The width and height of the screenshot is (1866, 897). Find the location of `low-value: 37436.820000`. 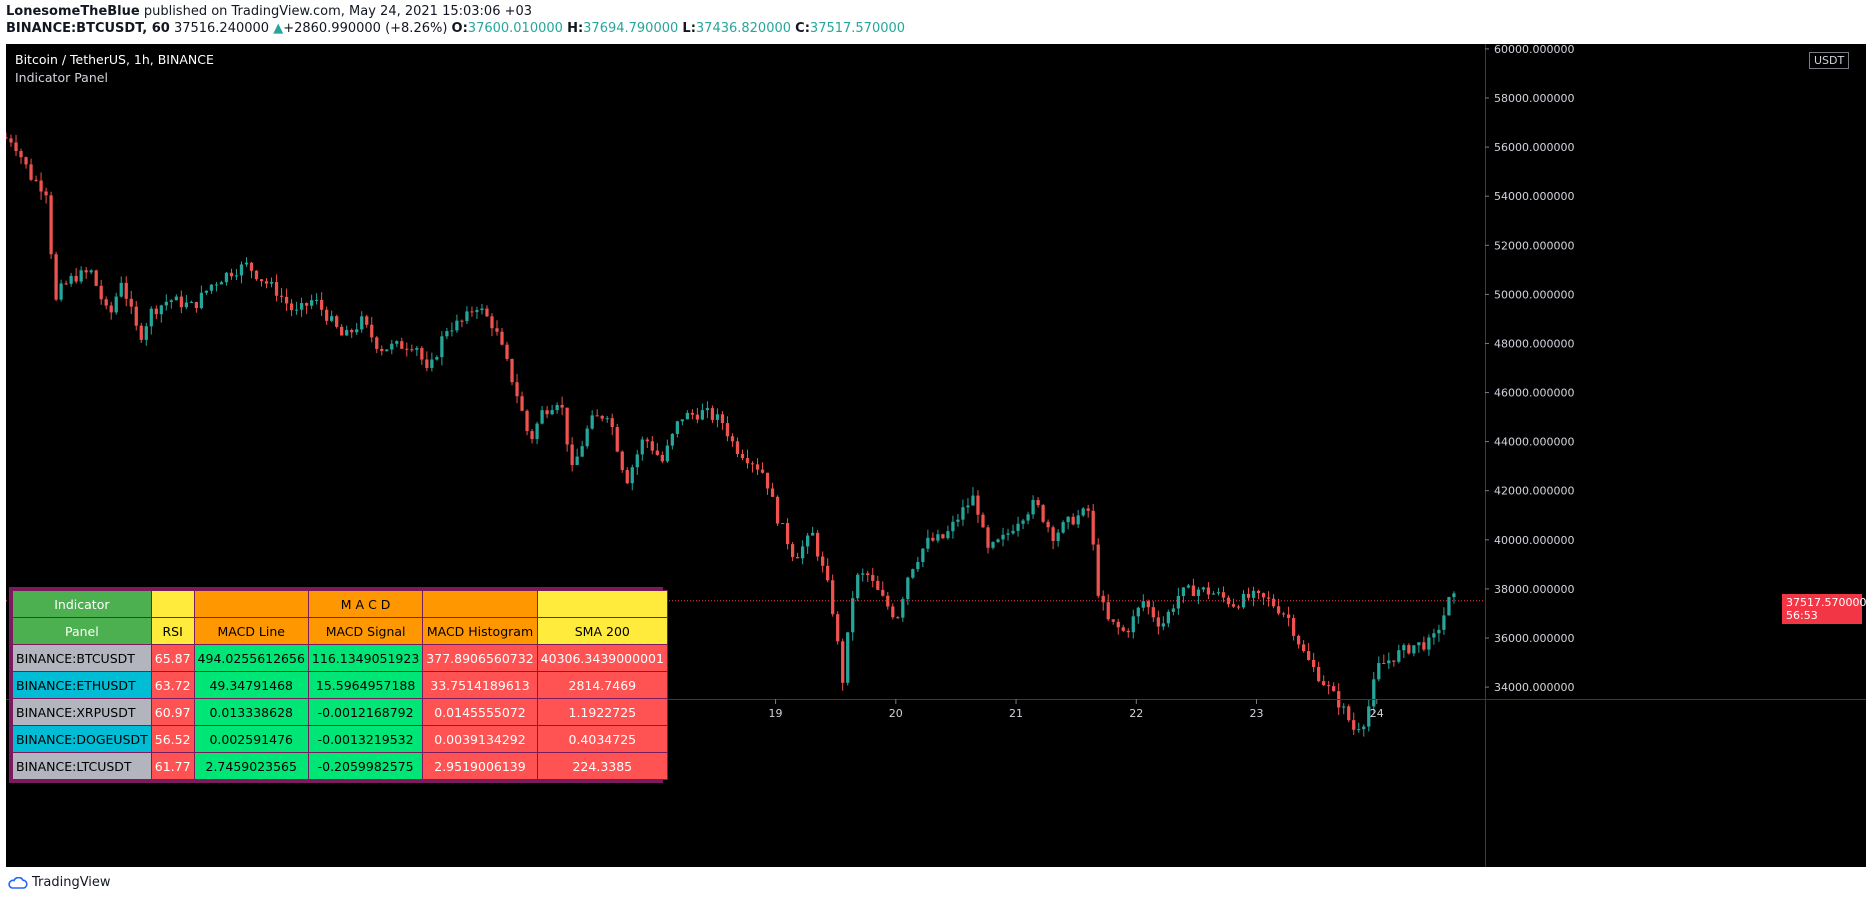

low-value: 37436.820000 is located at coordinates (743, 28).